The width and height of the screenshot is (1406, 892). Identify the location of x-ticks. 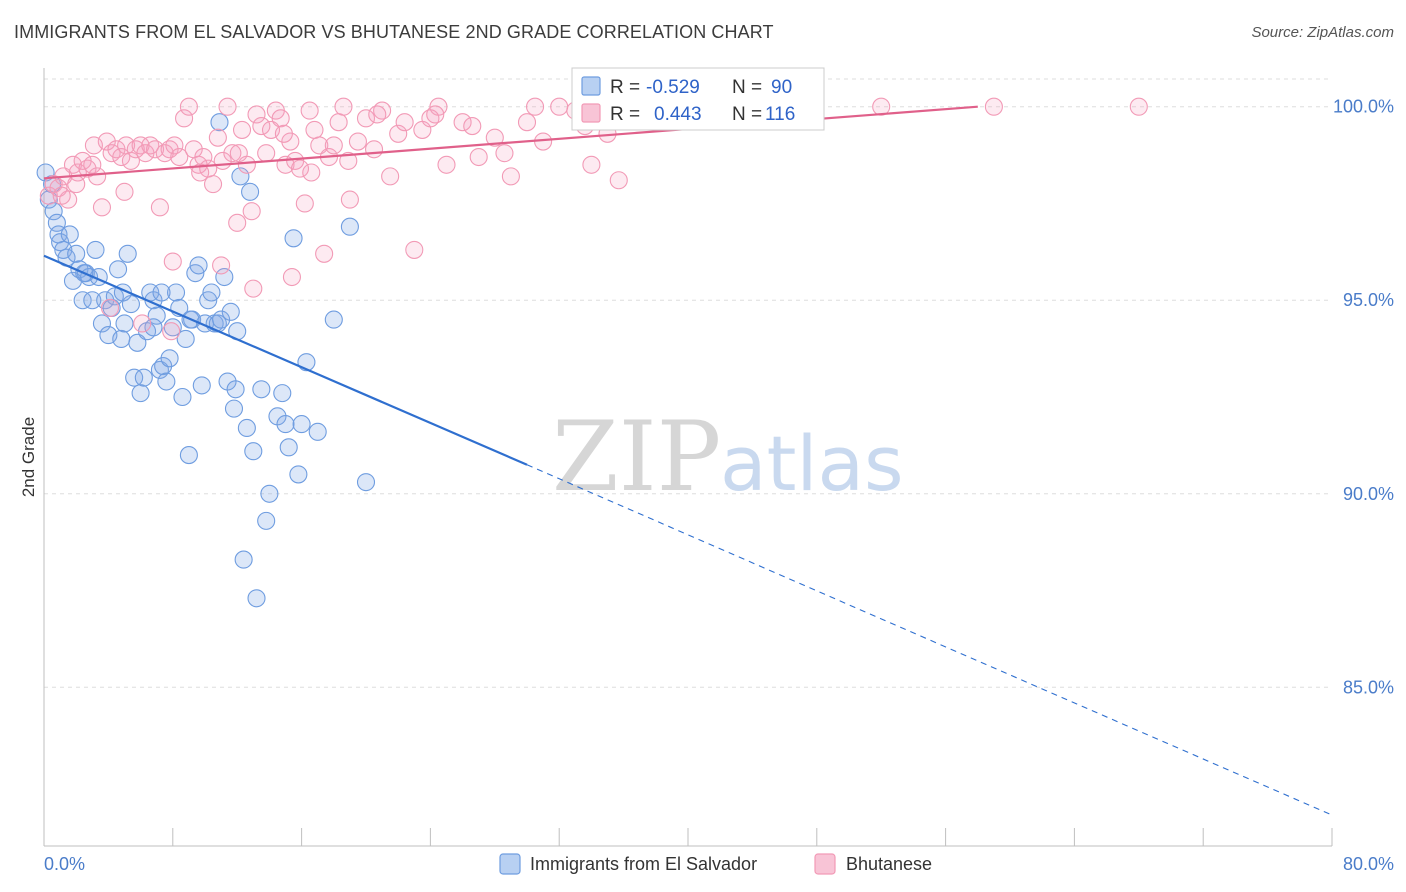
(688, 837).